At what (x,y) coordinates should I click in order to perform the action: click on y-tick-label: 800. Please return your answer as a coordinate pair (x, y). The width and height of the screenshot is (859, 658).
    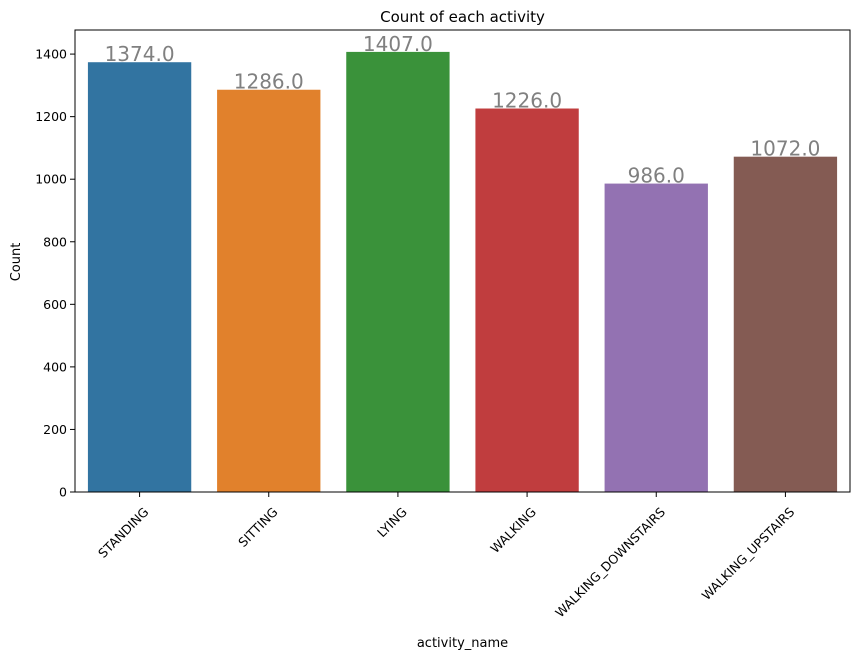
    Looking at the image, I should click on (55, 241).